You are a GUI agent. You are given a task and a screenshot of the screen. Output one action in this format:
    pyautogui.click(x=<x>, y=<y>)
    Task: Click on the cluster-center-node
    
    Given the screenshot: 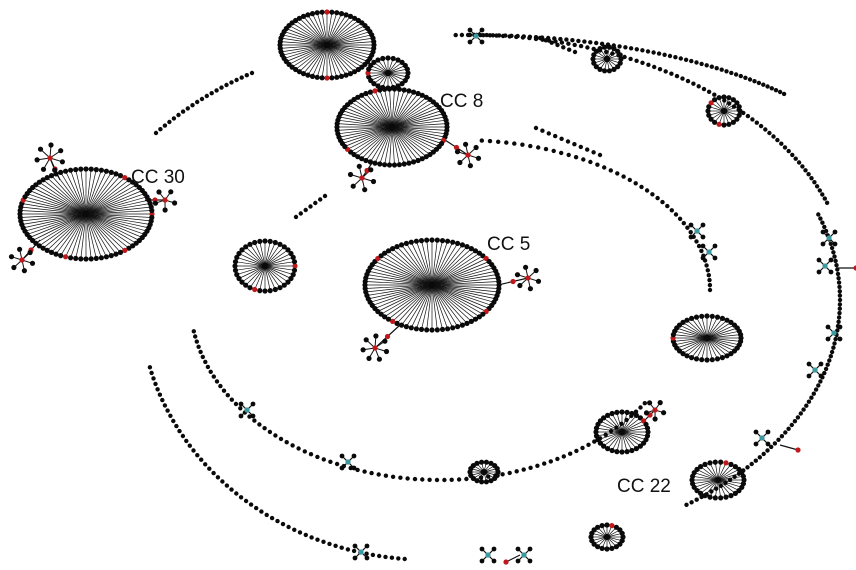 What is the action you would take?
    pyautogui.click(x=707, y=338)
    